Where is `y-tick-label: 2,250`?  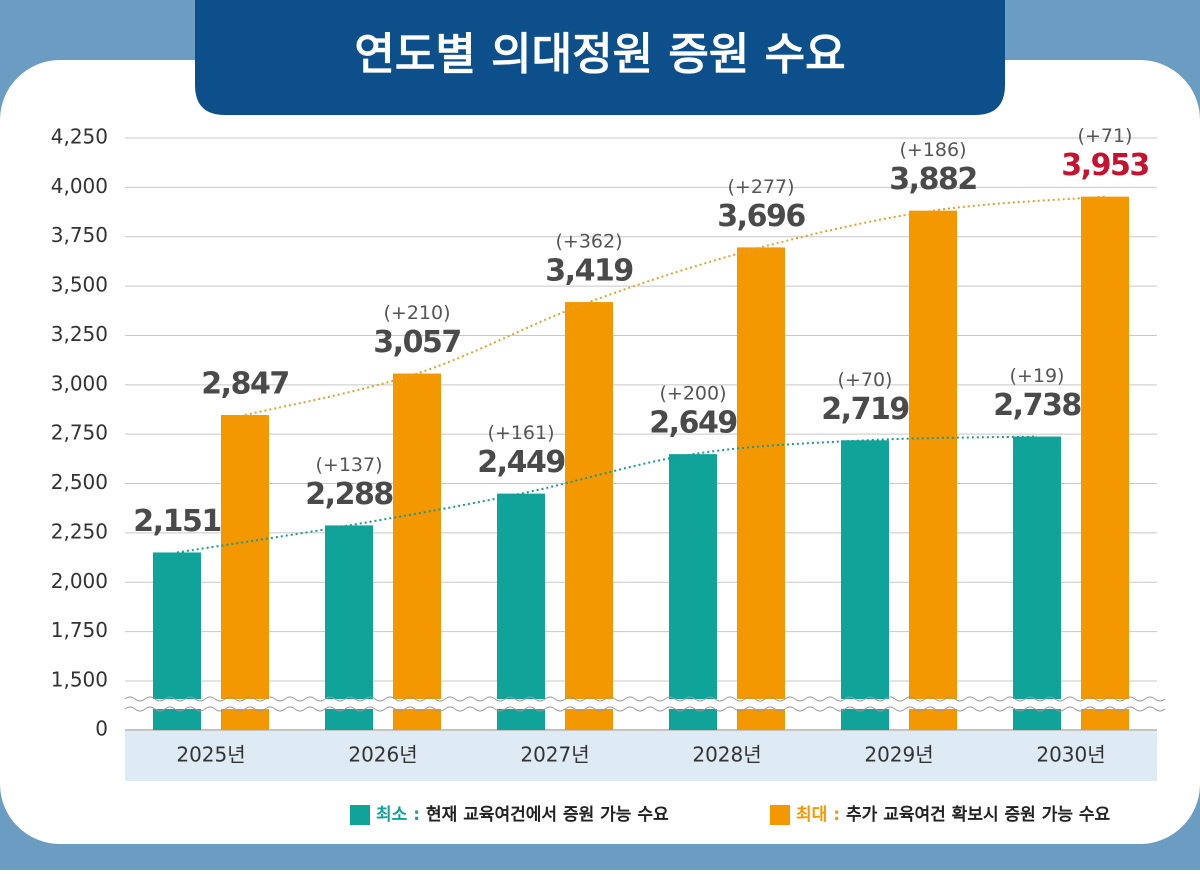
y-tick-label: 2,250 is located at coordinates (79, 531).